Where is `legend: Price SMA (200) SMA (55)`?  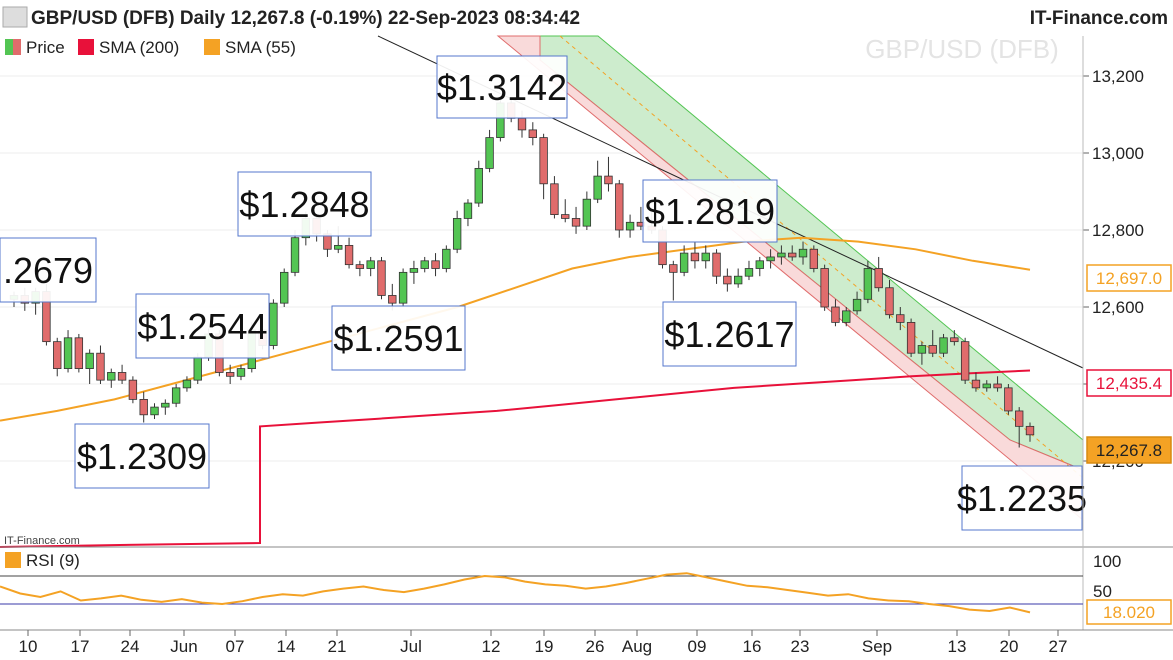
legend: Price SMA (200) SMA (55) is located at coordinates (155, 47).